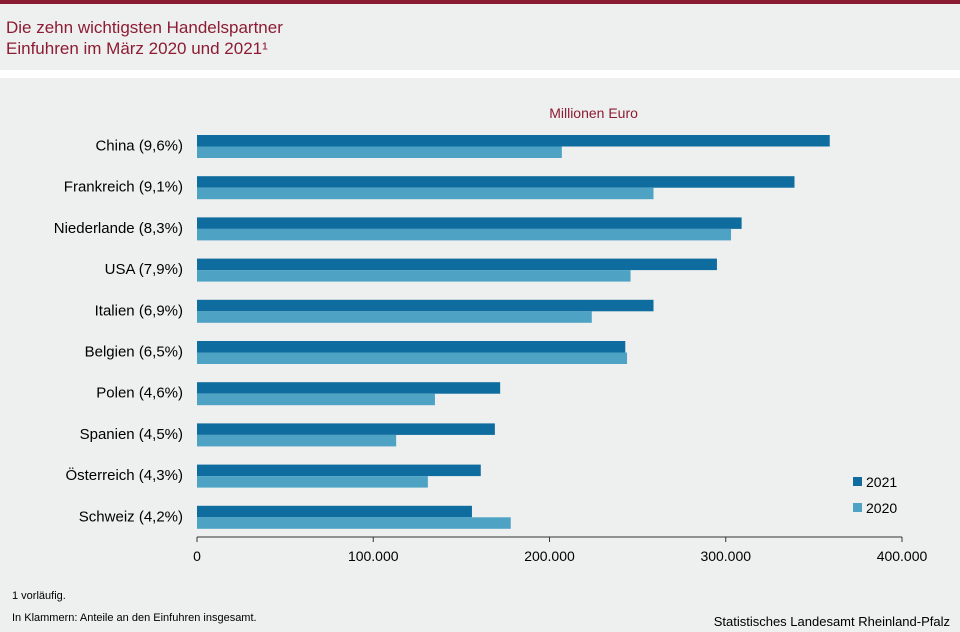 This screenshot has width=960, height=632. What do you see at coordinates (881, 482) in the screenshot?
I see `legend-label-2021: 2021` at bounding box center [881, 482].